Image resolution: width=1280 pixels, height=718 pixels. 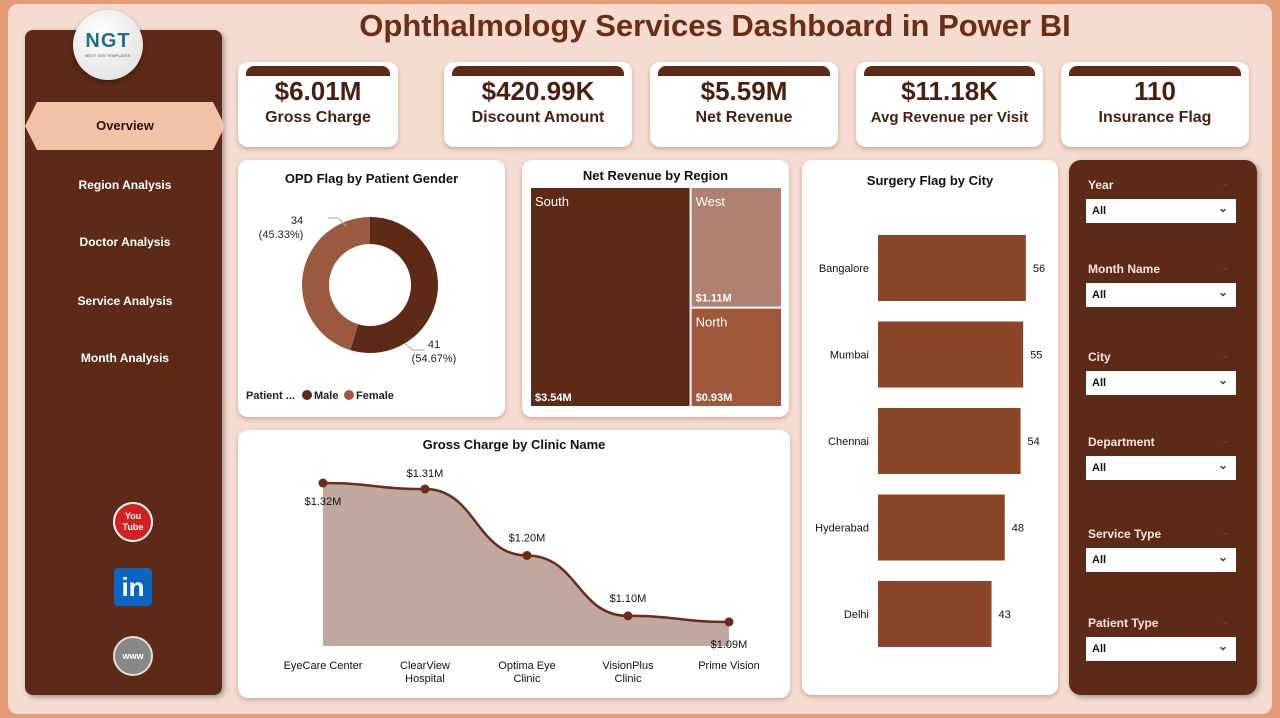 I want to click on bar-hyderabad, so click(x=941, y=527).